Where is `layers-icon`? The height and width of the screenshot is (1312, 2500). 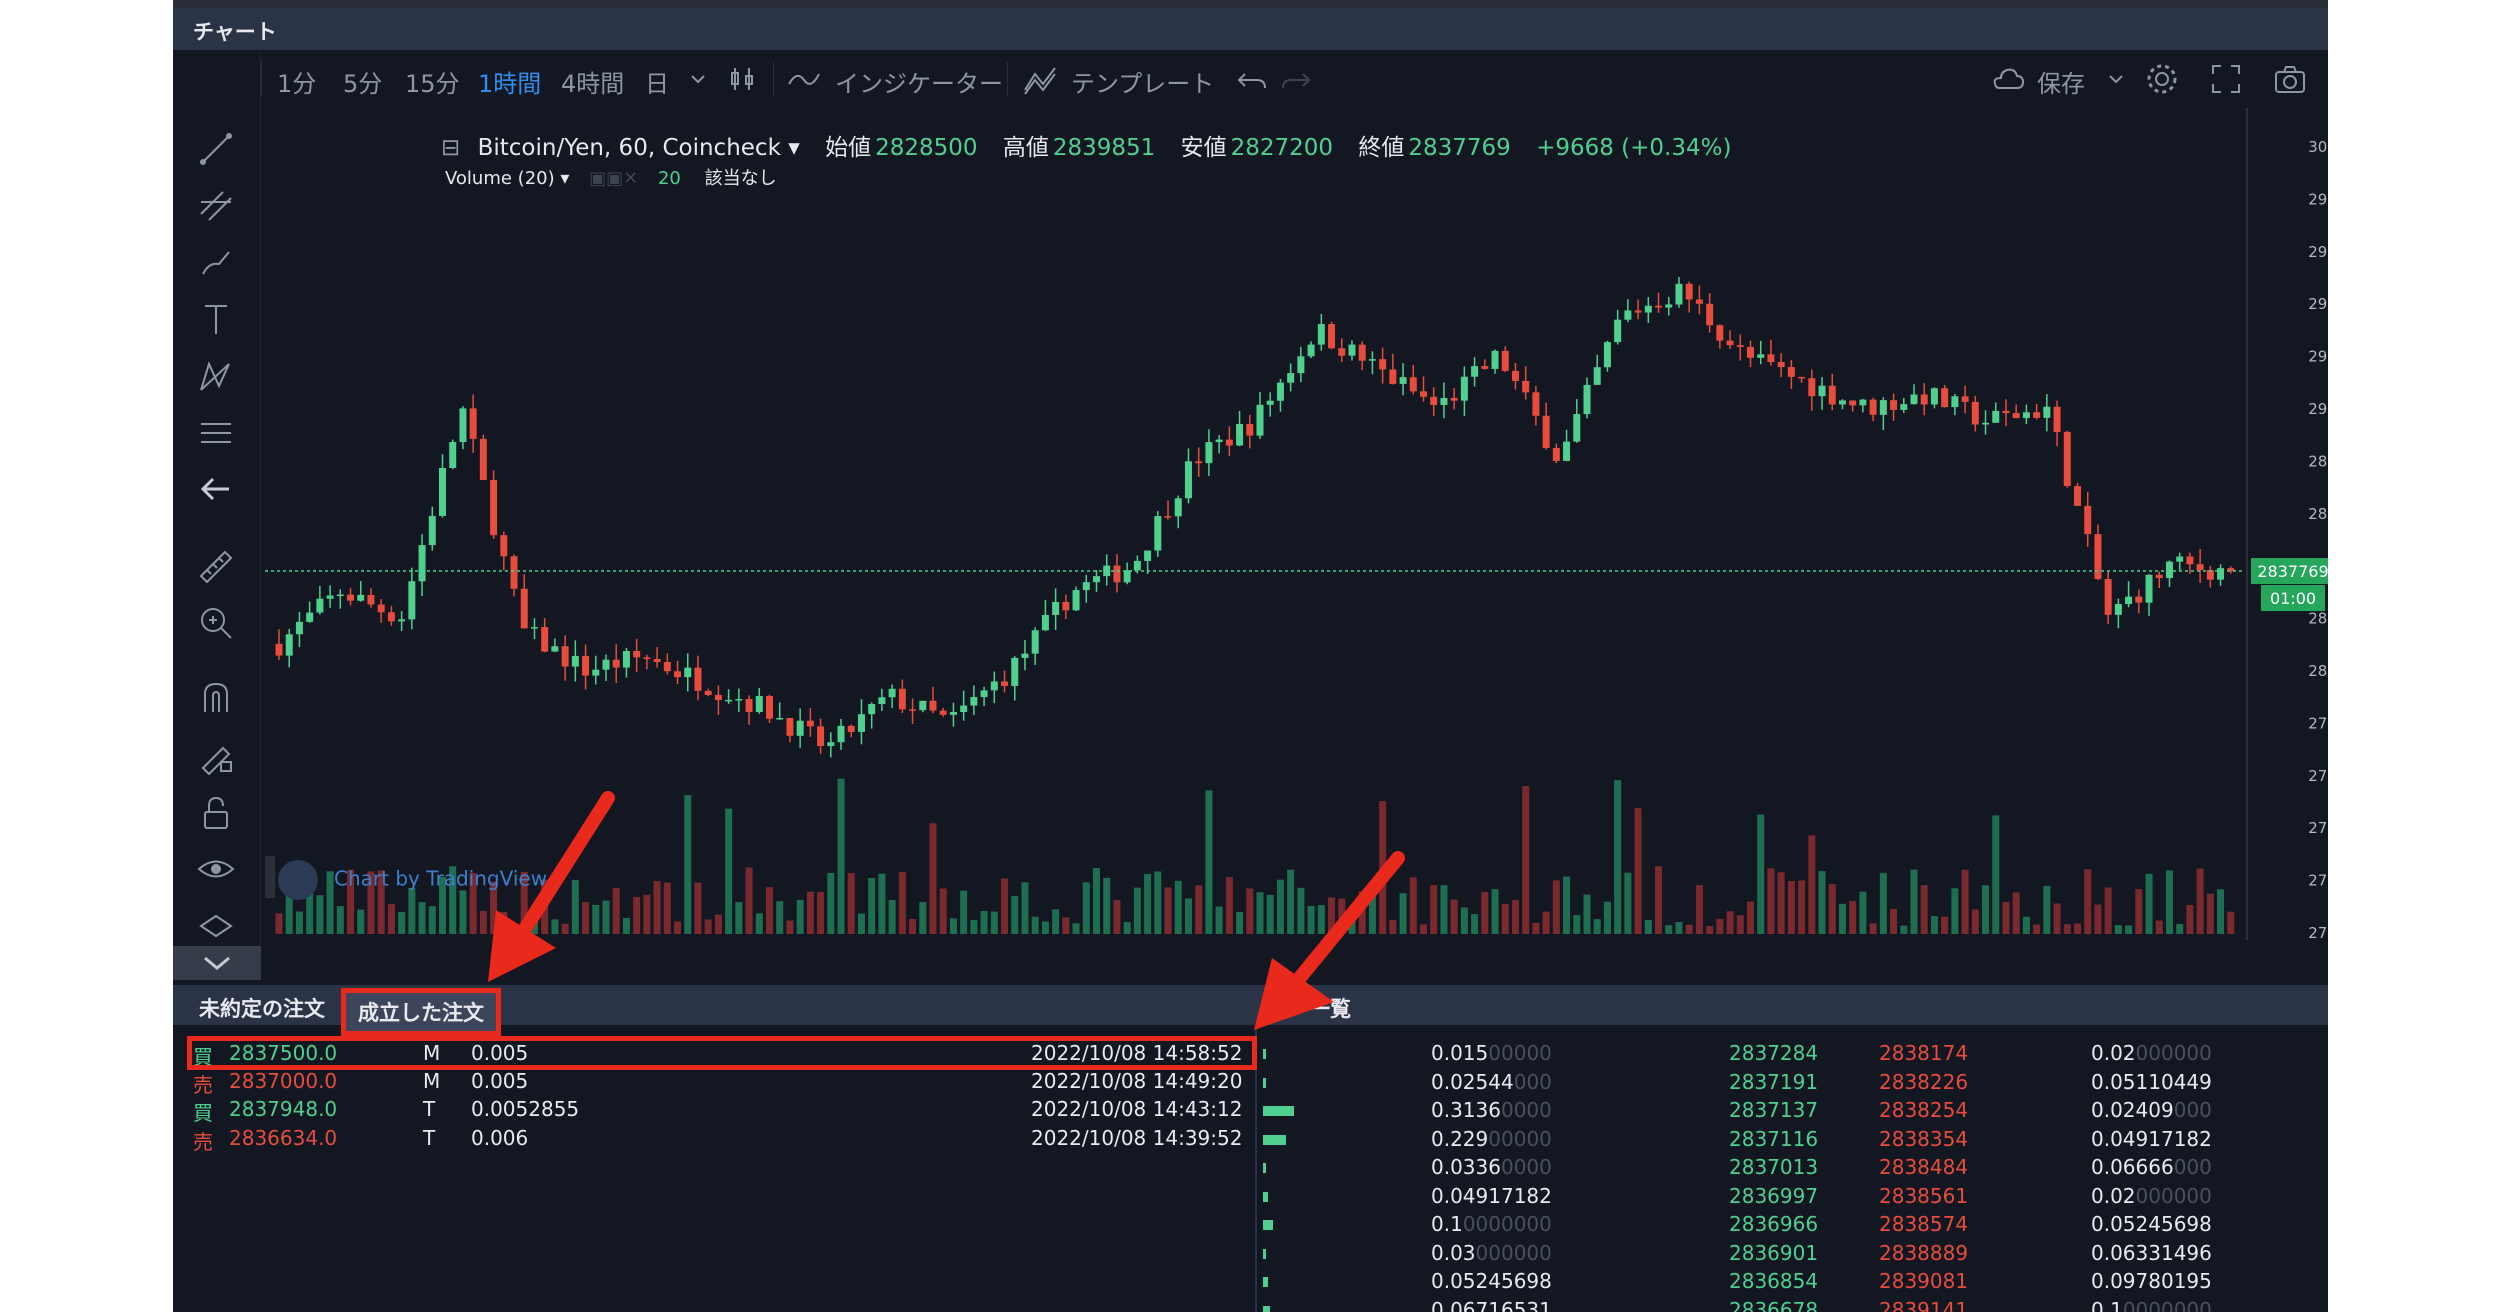
layers-icon is located at coordinates (216, 927).